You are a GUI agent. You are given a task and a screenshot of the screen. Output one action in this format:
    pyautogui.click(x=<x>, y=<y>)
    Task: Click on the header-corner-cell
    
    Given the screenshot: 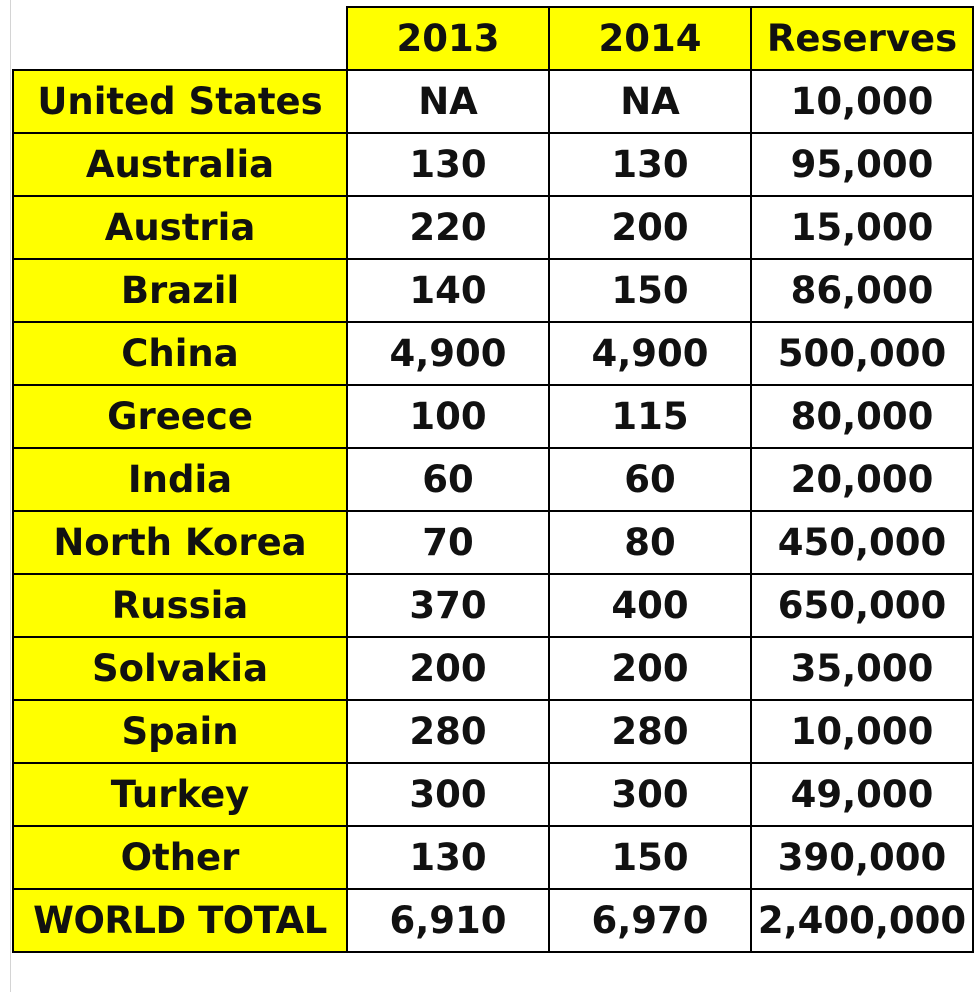 What is the action you would take?
    pyautogui.click(x=180, y=39)
    